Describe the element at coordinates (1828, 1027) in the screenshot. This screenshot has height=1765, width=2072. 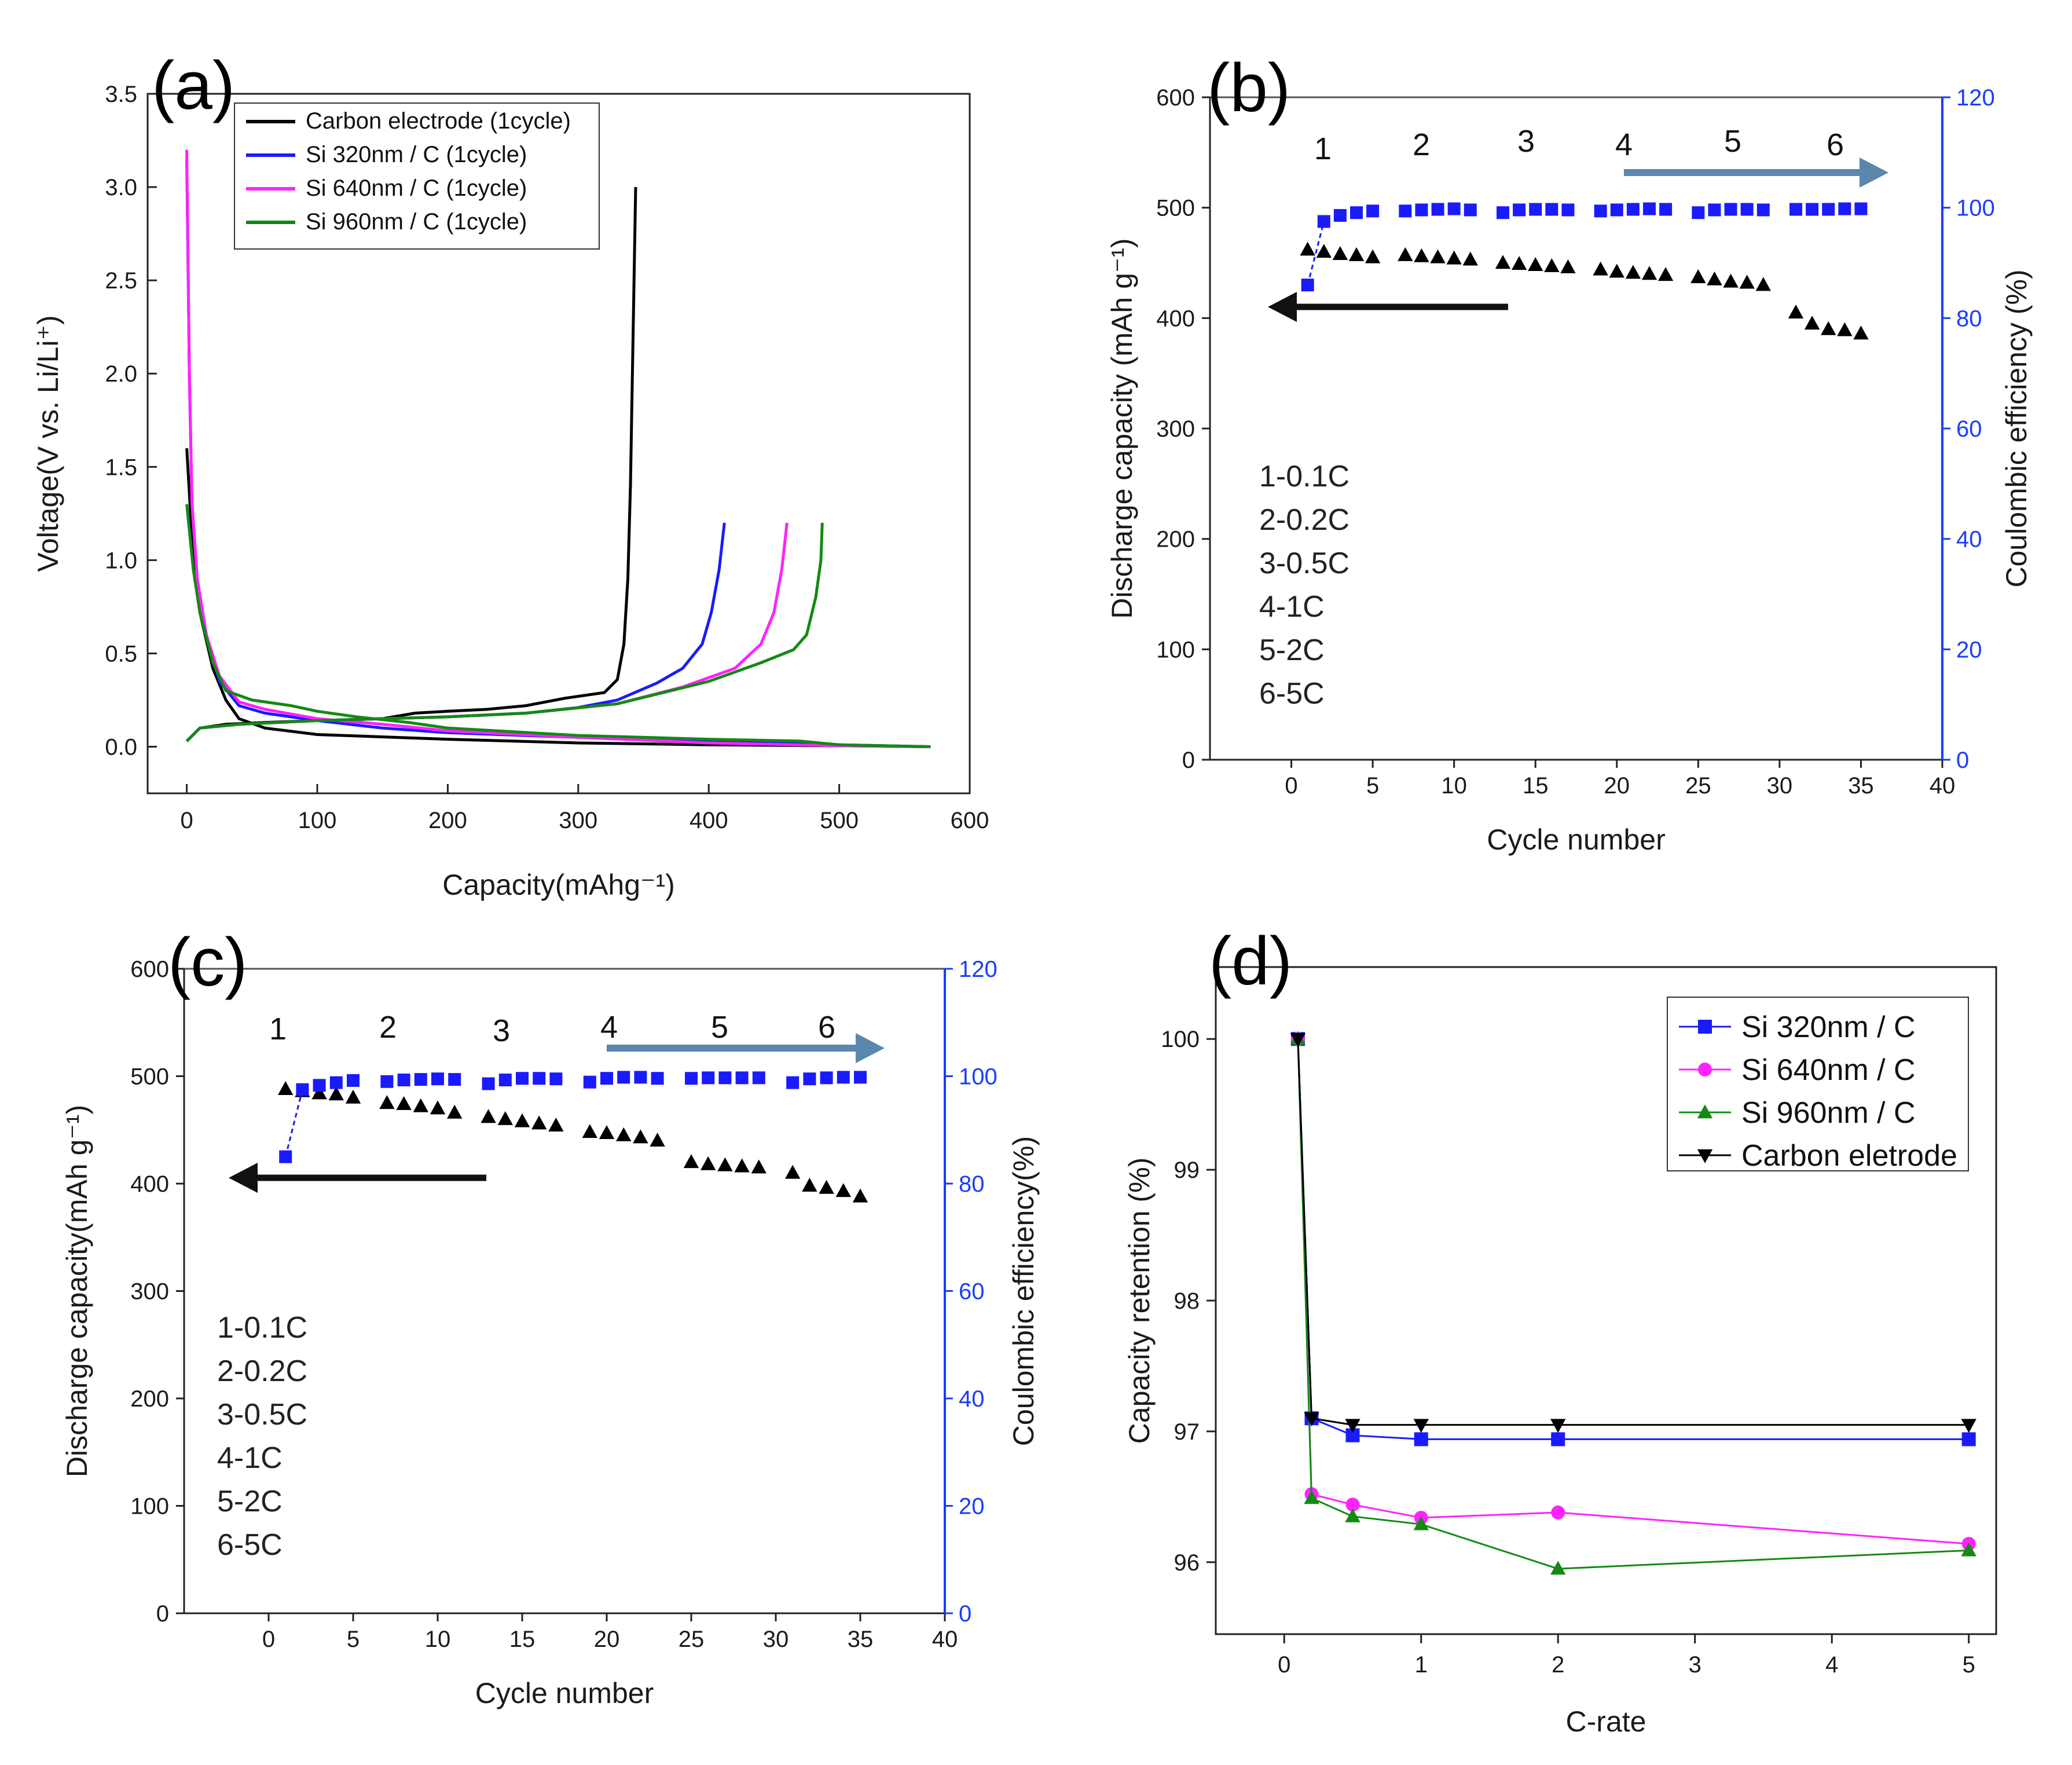
I see `panel-d-legend-label: Si 320nm / C` at that location.